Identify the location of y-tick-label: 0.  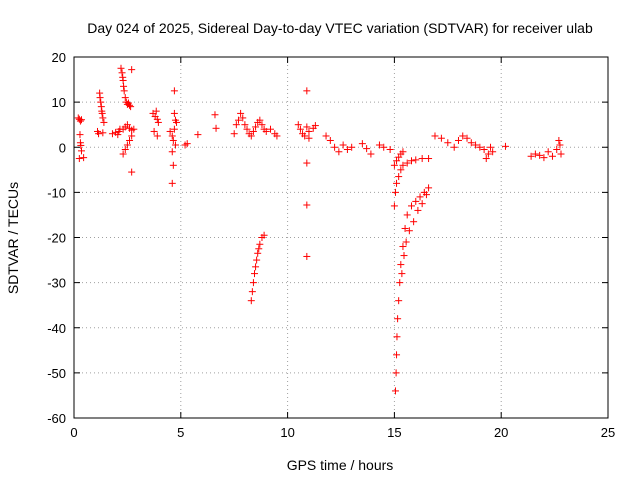
(62, 147).